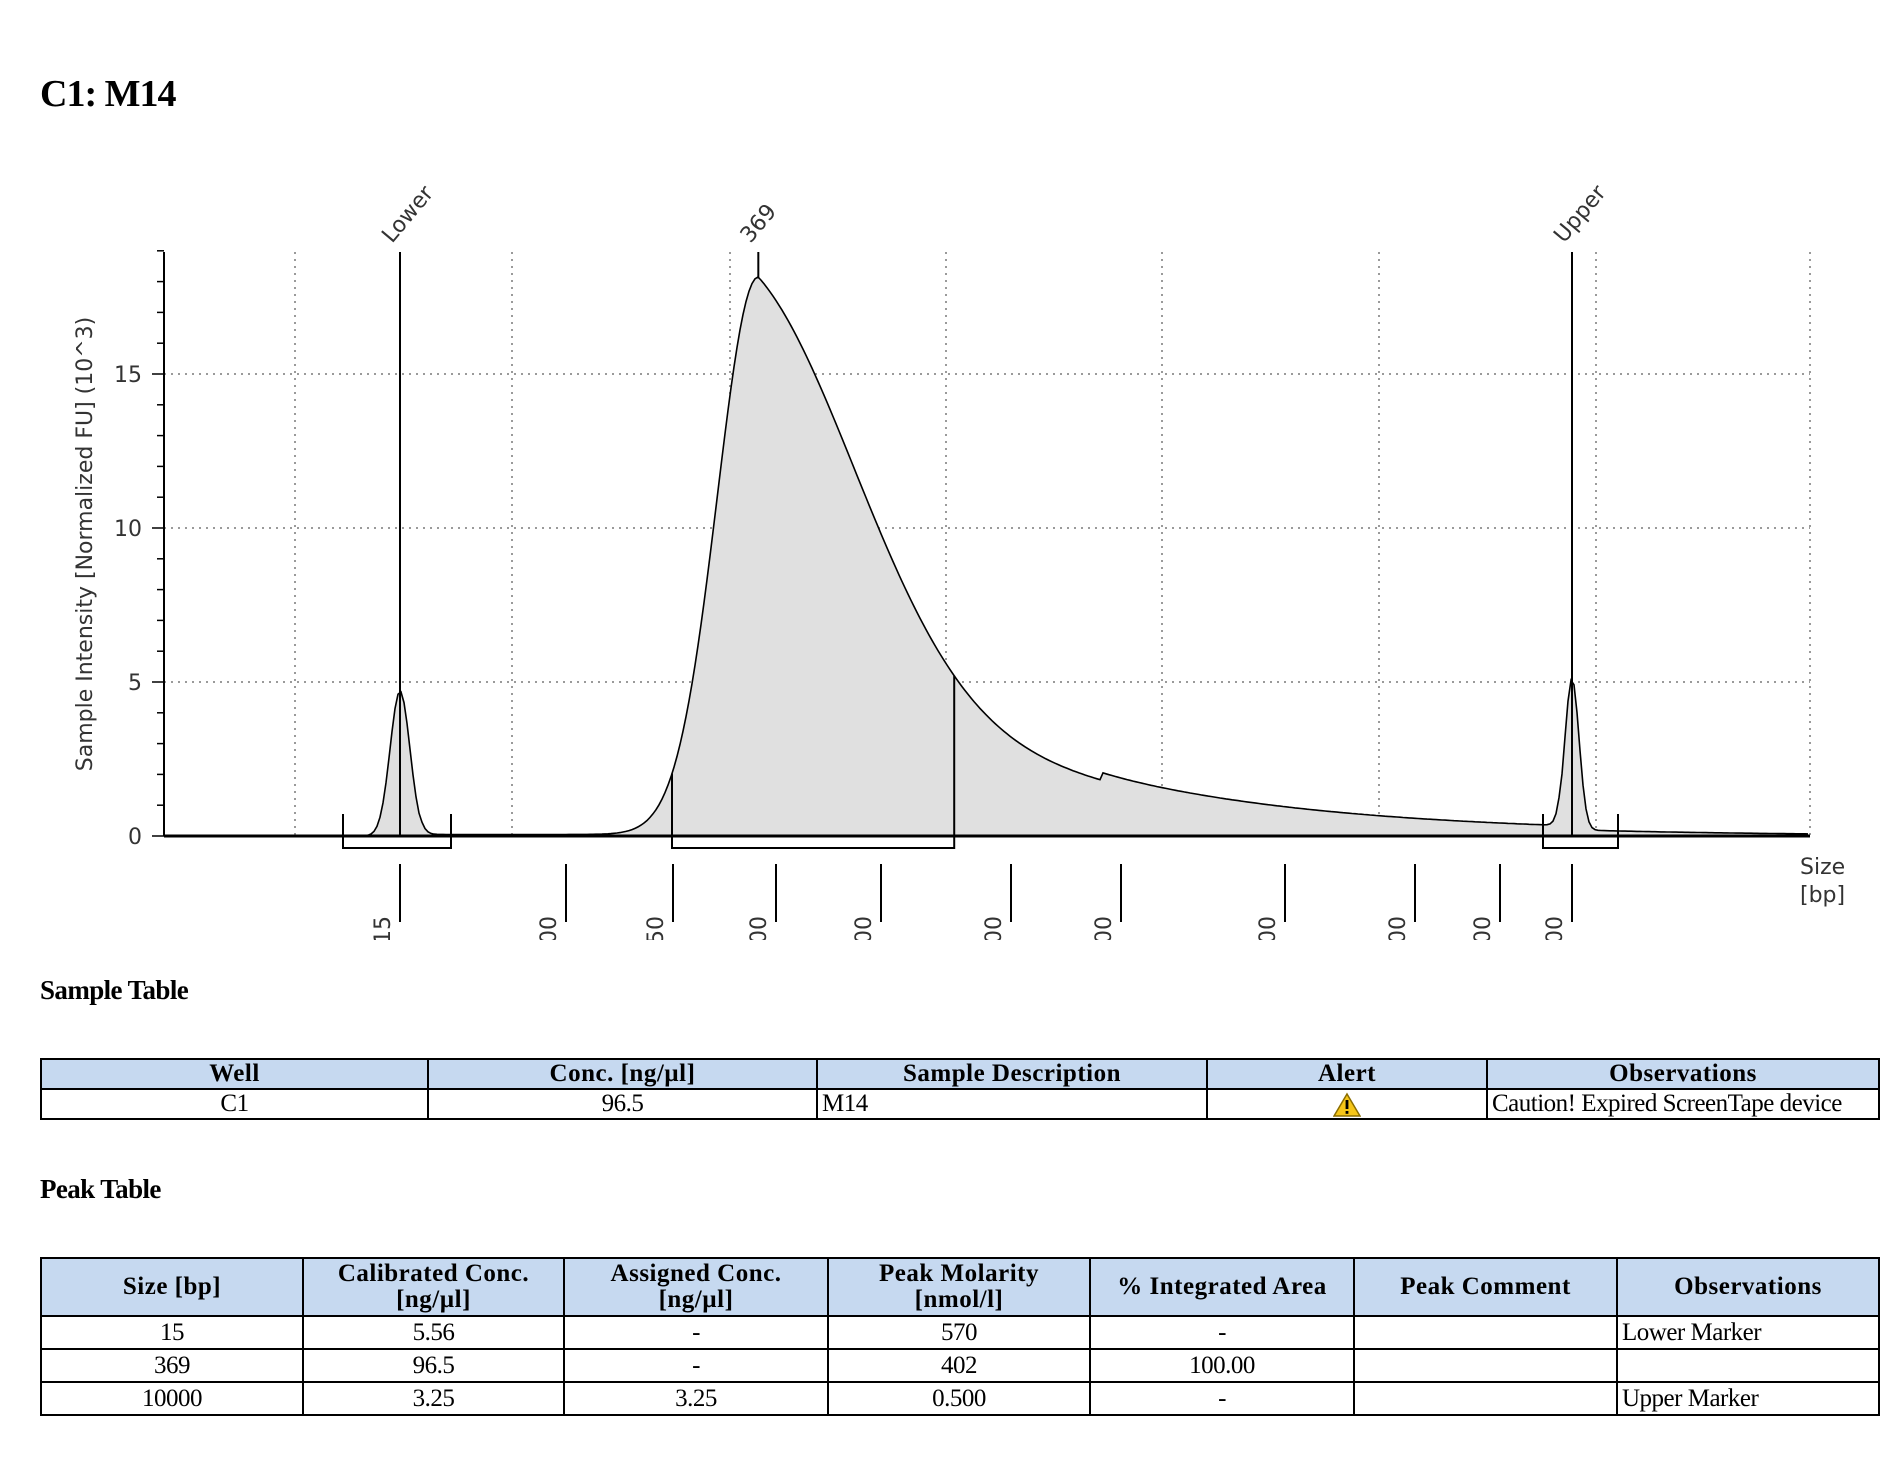  I want to click on table-row: 15 5.56-570- Lower Marker, so click(960, 1332).